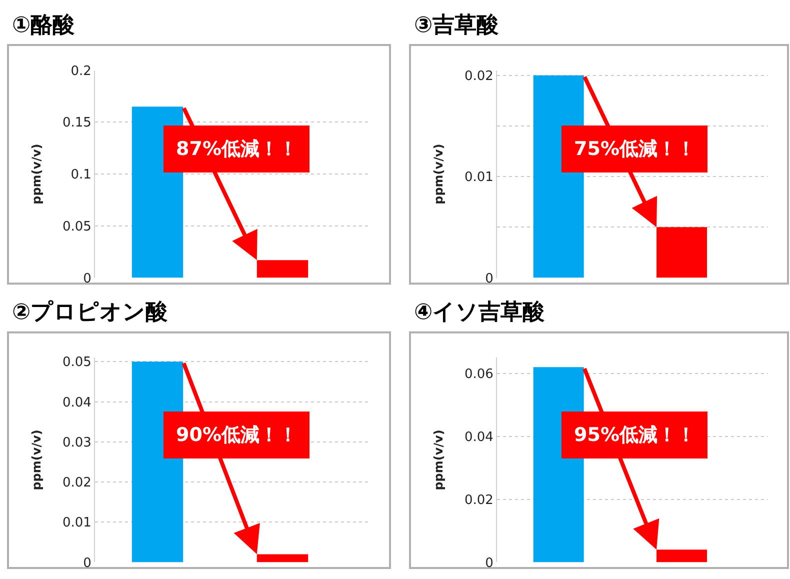 The height and width of the screenshot is (579, 790). I want to click on y-tick-label: 0.06, so click(479, 374).